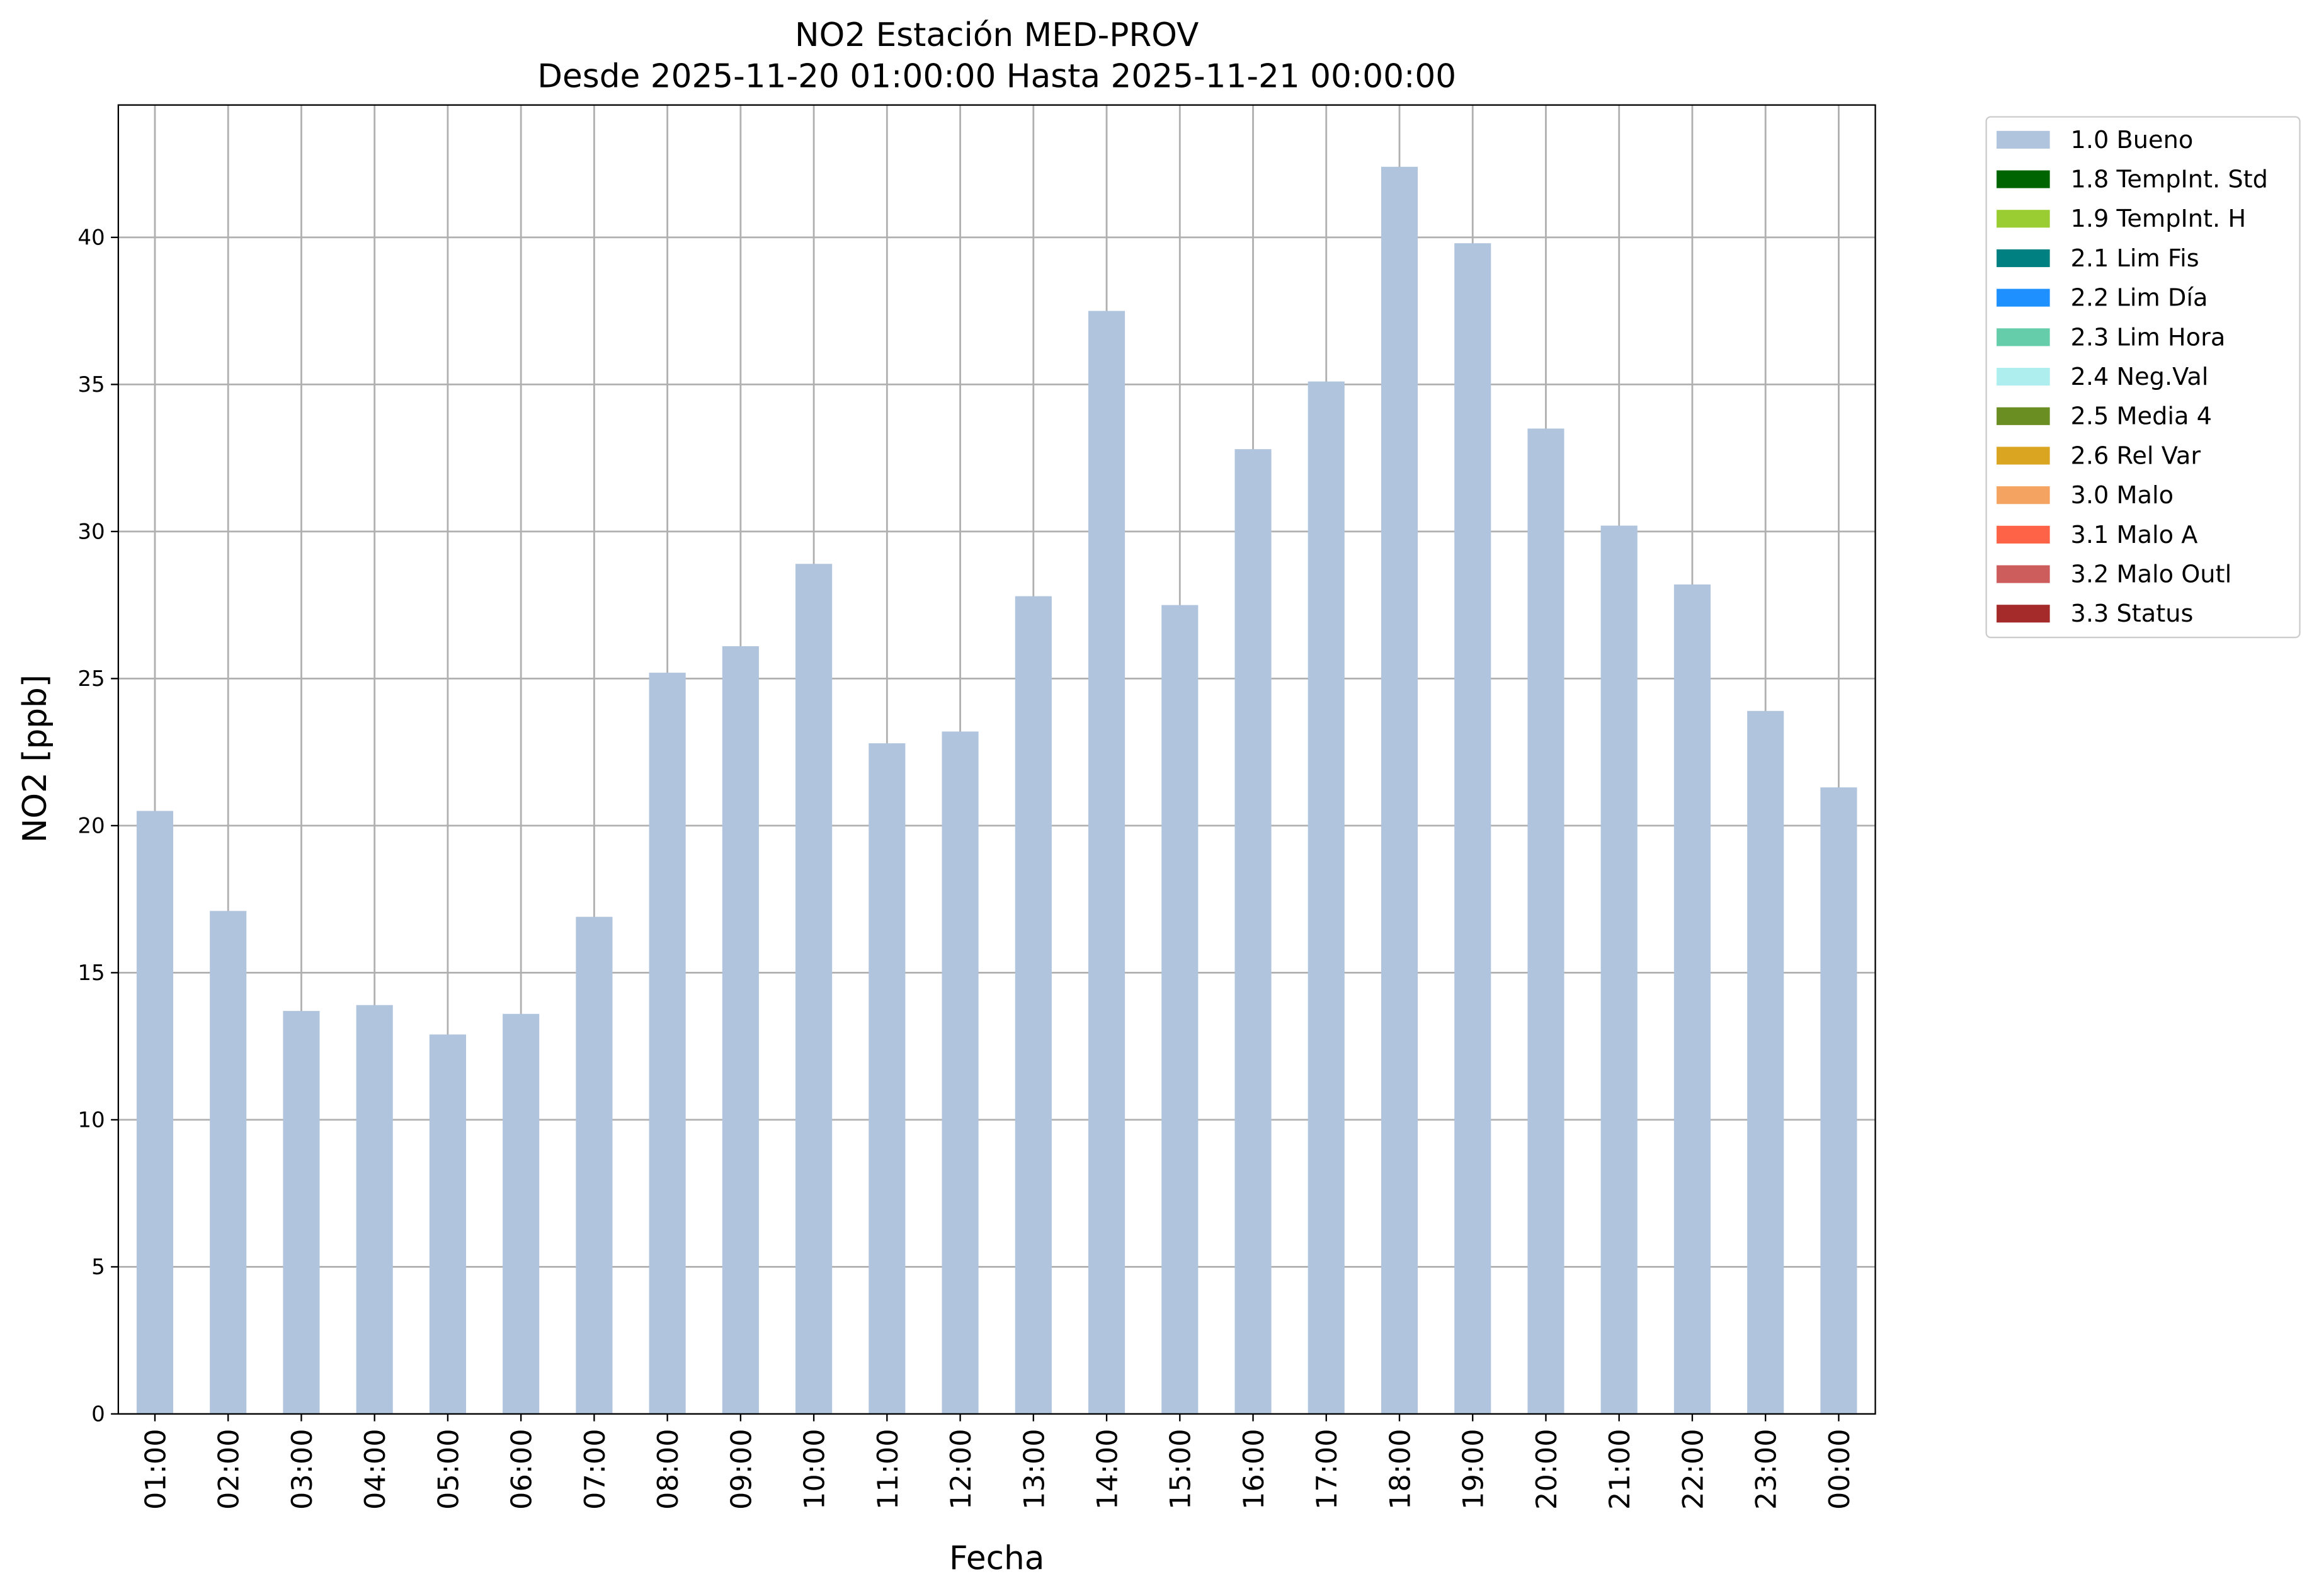 The width and height of the screenshot is (2319, 1596). I want to click on legend-box, so click(2143, 377).